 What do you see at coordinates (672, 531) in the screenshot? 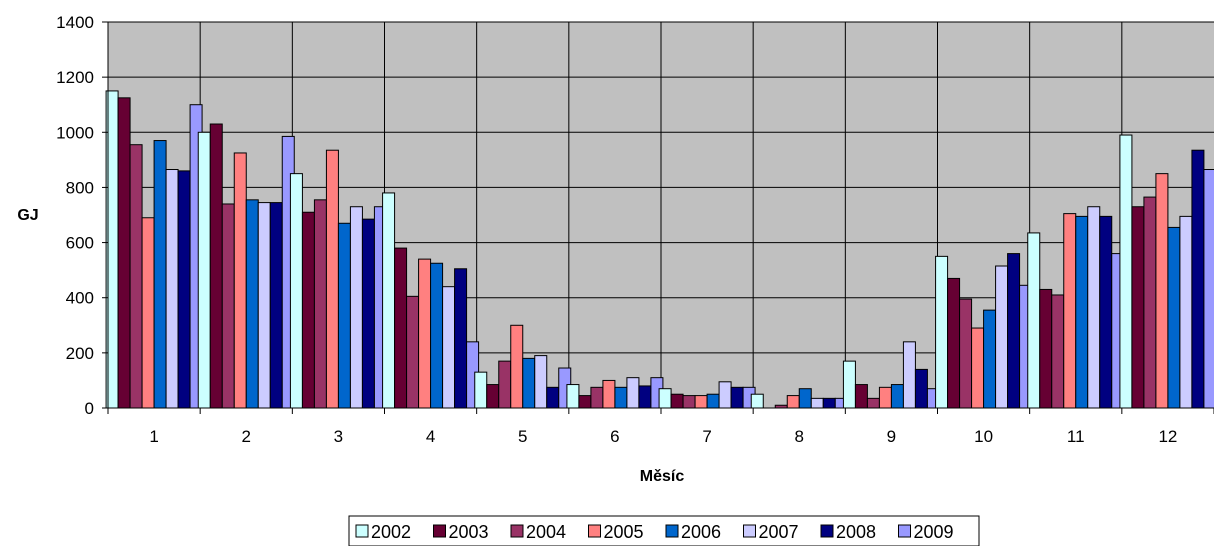
I see `legend-swatch-2006` at bounding box center [672, 531].